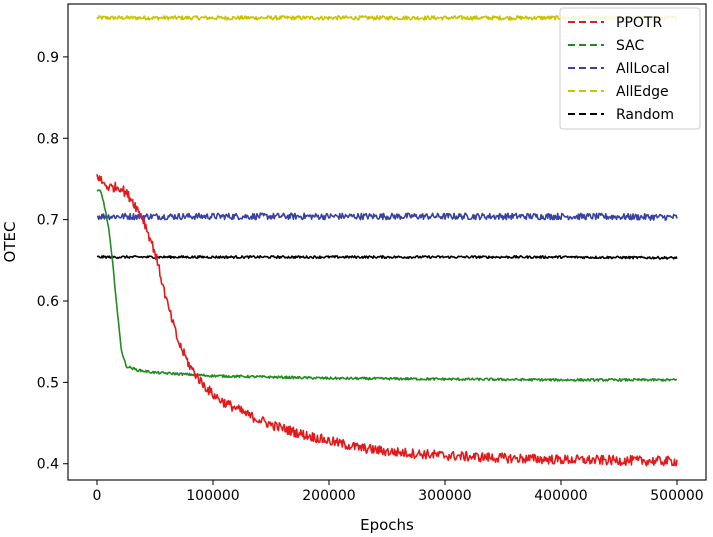 This screenshot has width=713, height=537. What do you see at coordinates (639, 23) in the screenshot?
I see `legend-label-ppotr: PPOTR` at bounding box center [639, 23].